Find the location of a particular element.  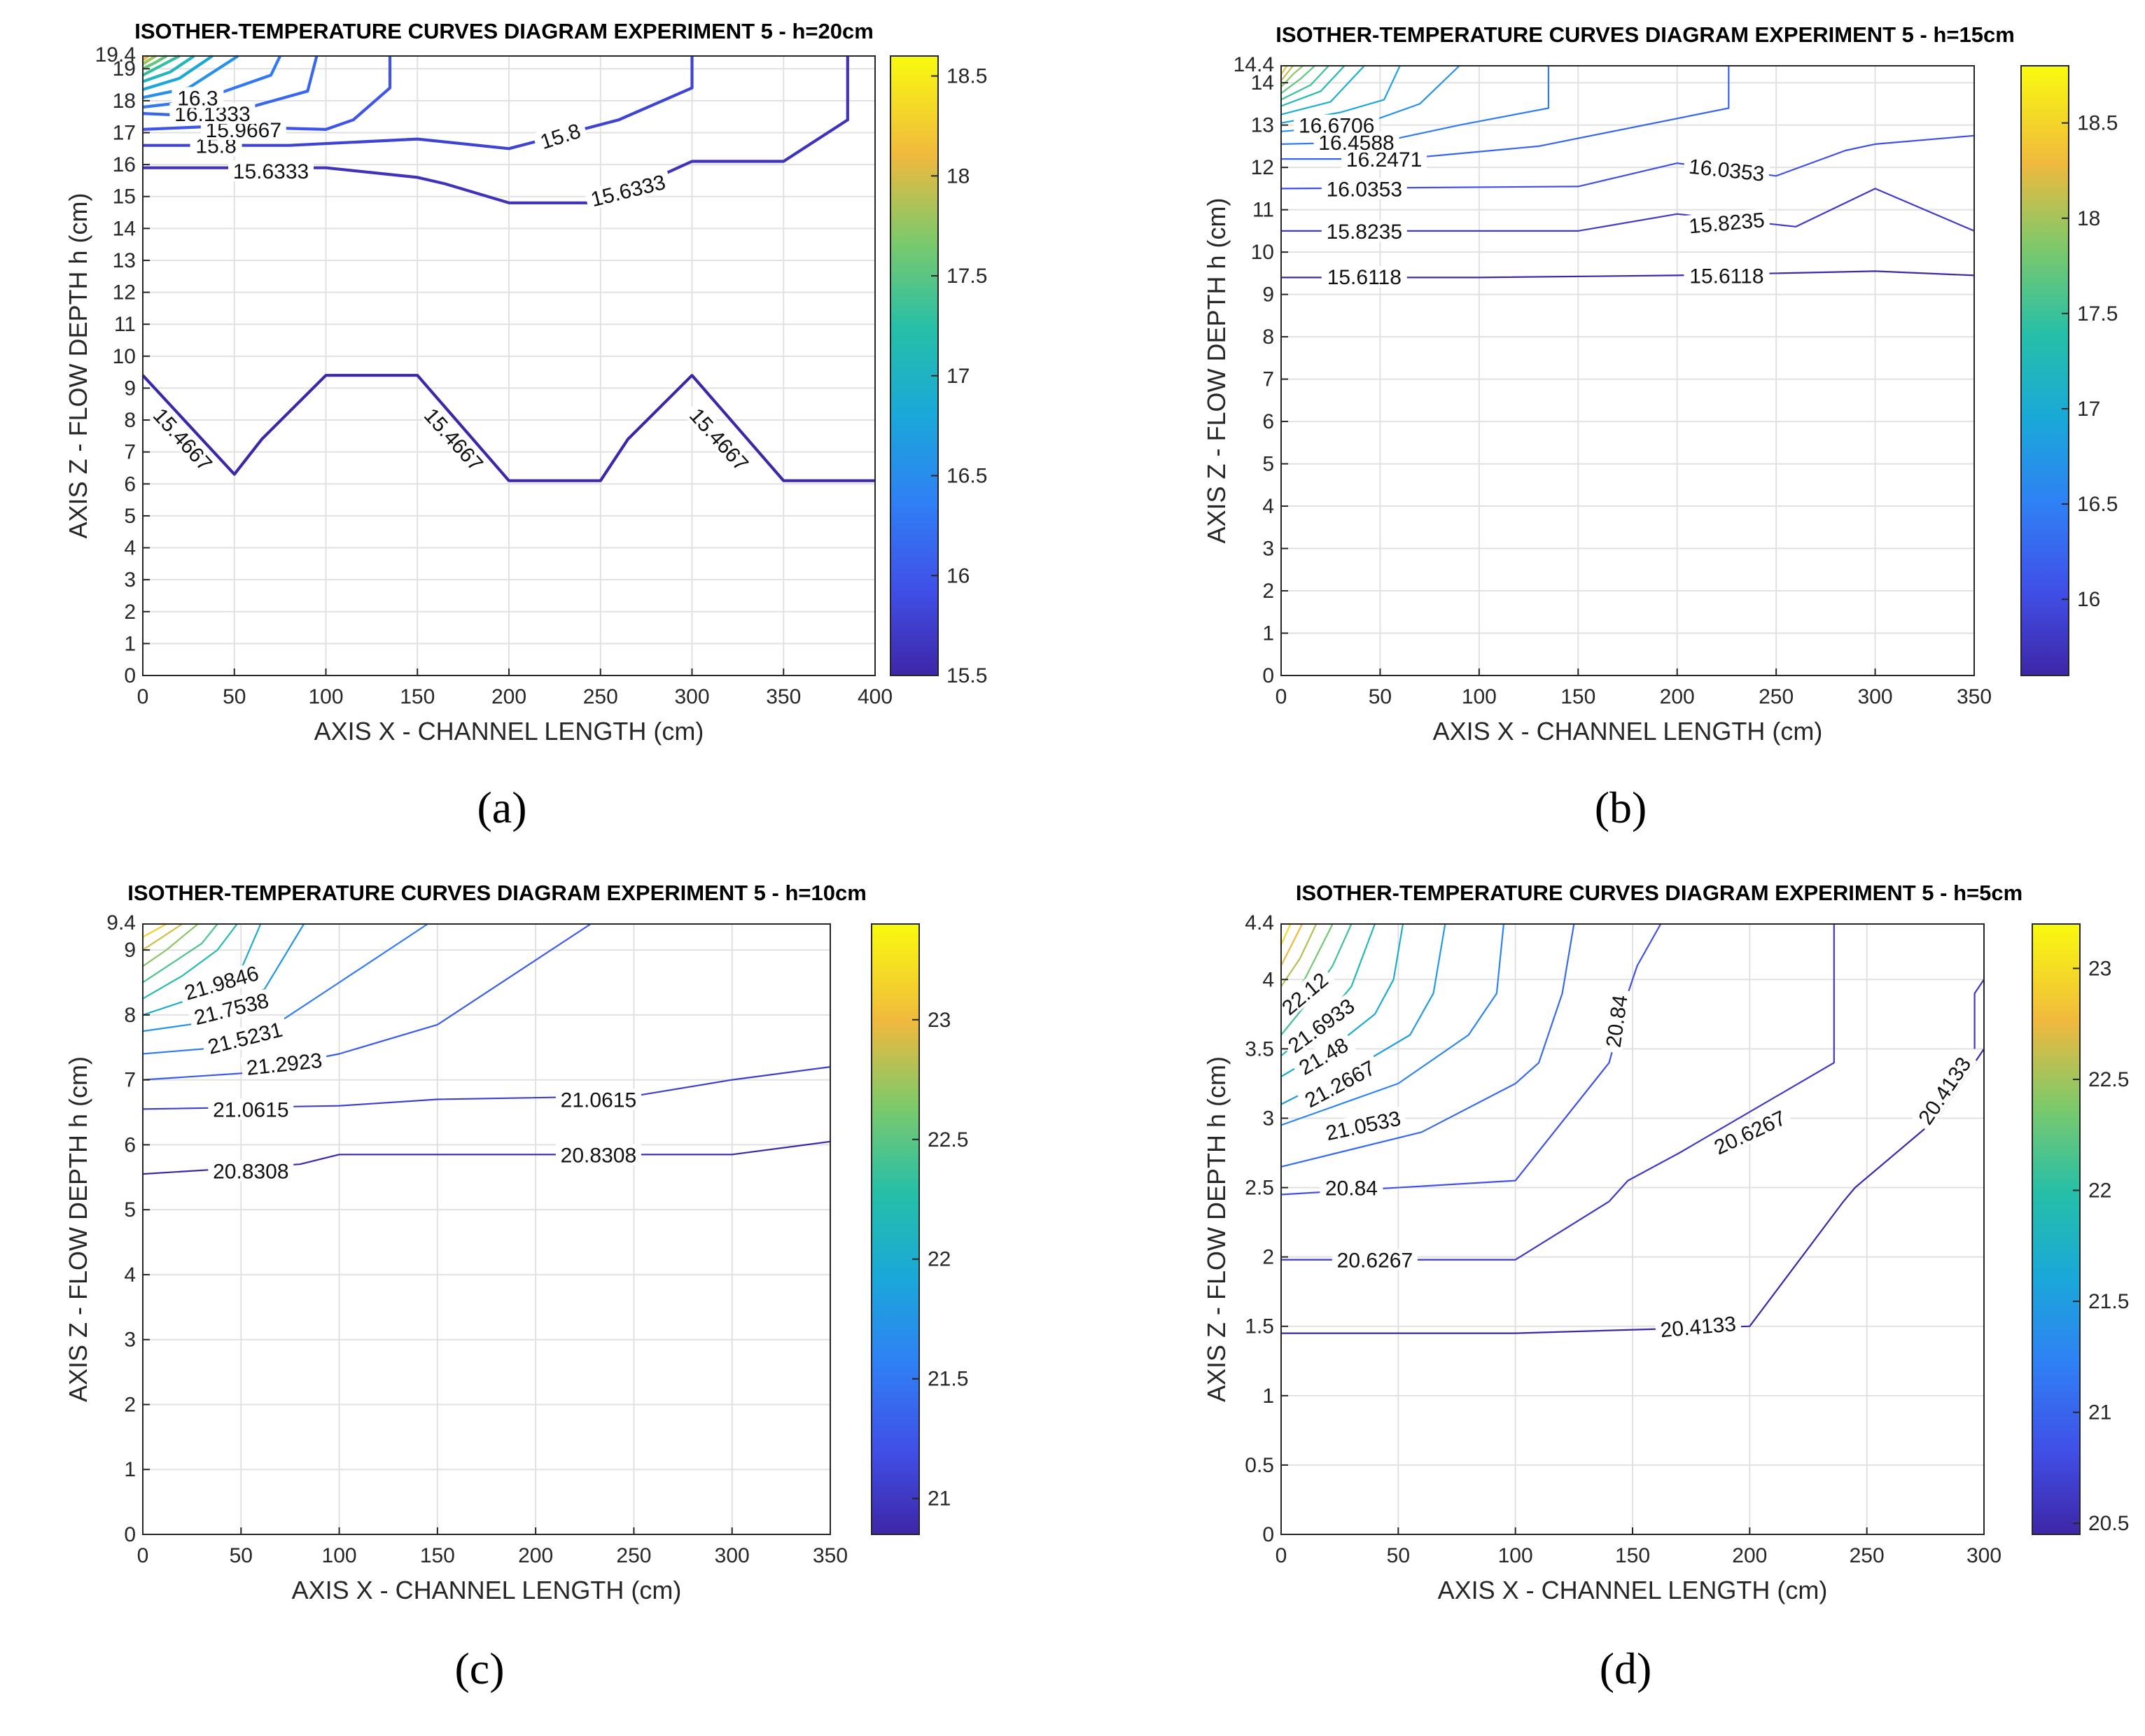

x-tick-label: 50 is located at coordinates (1380, 696).